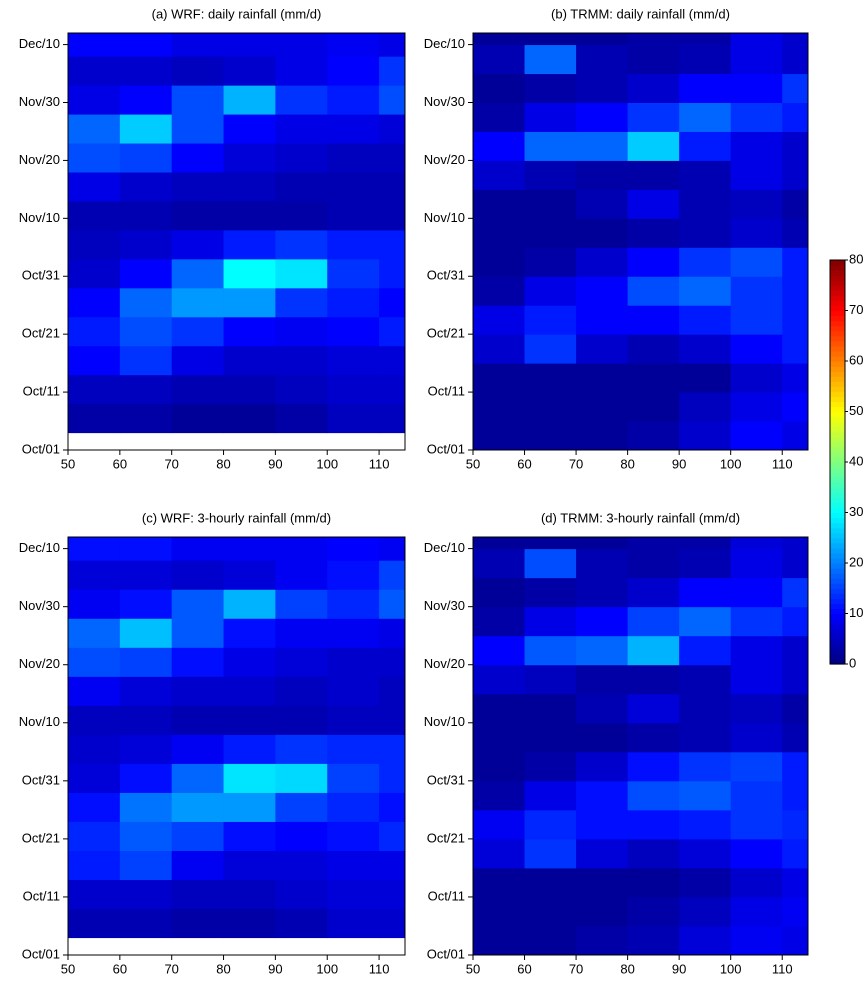 The image size is (865, 987). What do you see at coordinates (856, 561) in the screenshot?
I see `colorbar-tick-label: 20` at bounding box center [856, 561].